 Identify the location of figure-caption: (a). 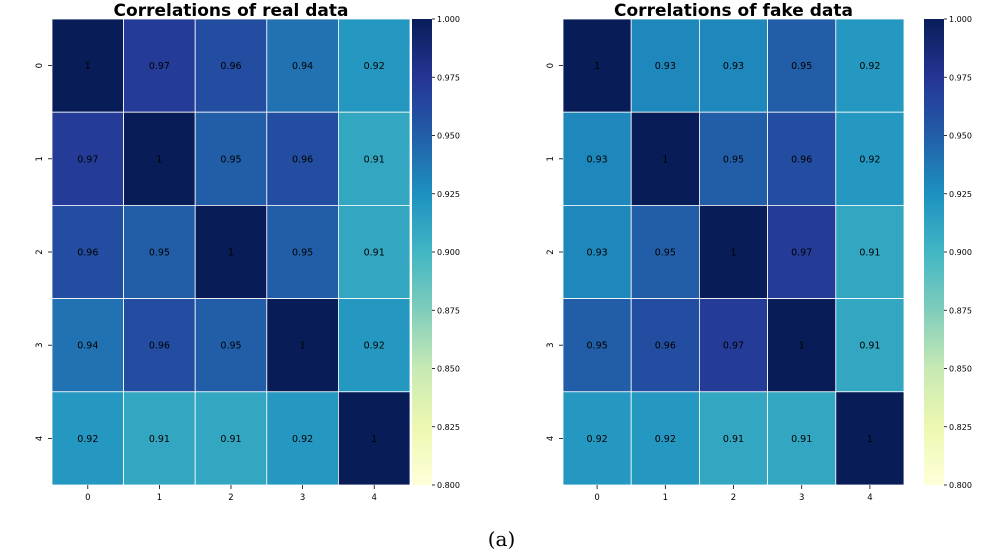
(501, 539).